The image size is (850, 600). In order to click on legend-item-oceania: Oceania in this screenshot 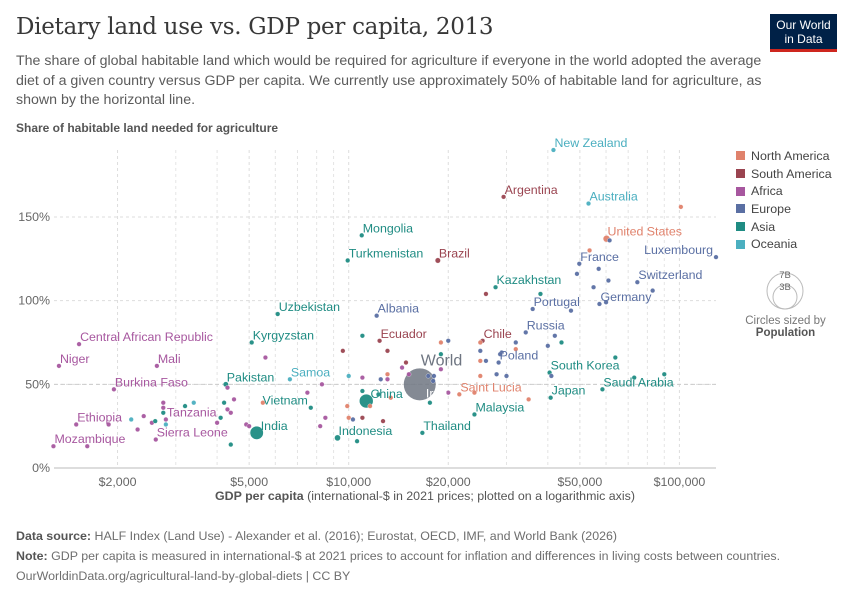, I will do `click(784, 244)`.